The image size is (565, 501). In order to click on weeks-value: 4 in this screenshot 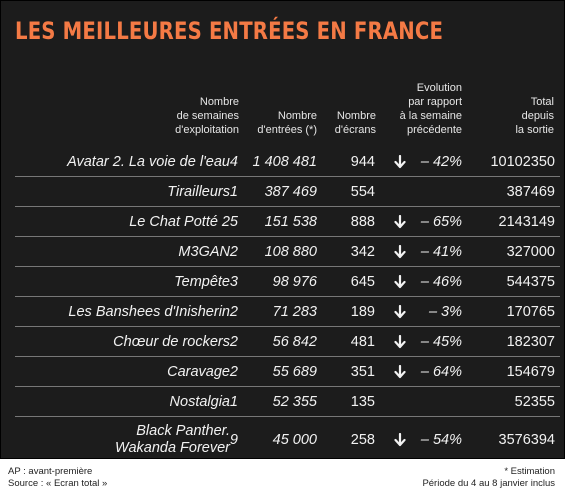, I will do `click(233, 161)`.